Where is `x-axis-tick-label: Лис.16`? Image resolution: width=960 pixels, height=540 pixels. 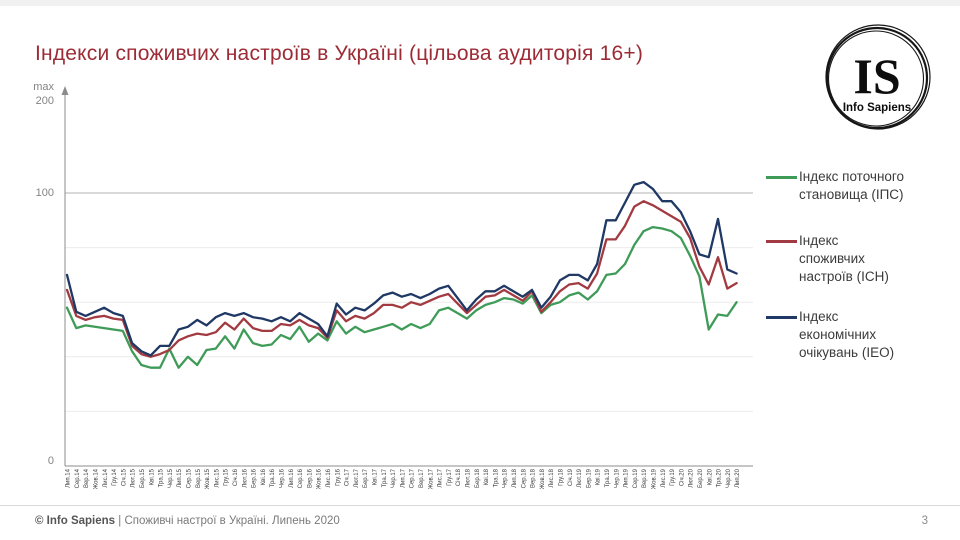 x-axis-tick-label: Лис.16 is located at coordinates (329, 477).